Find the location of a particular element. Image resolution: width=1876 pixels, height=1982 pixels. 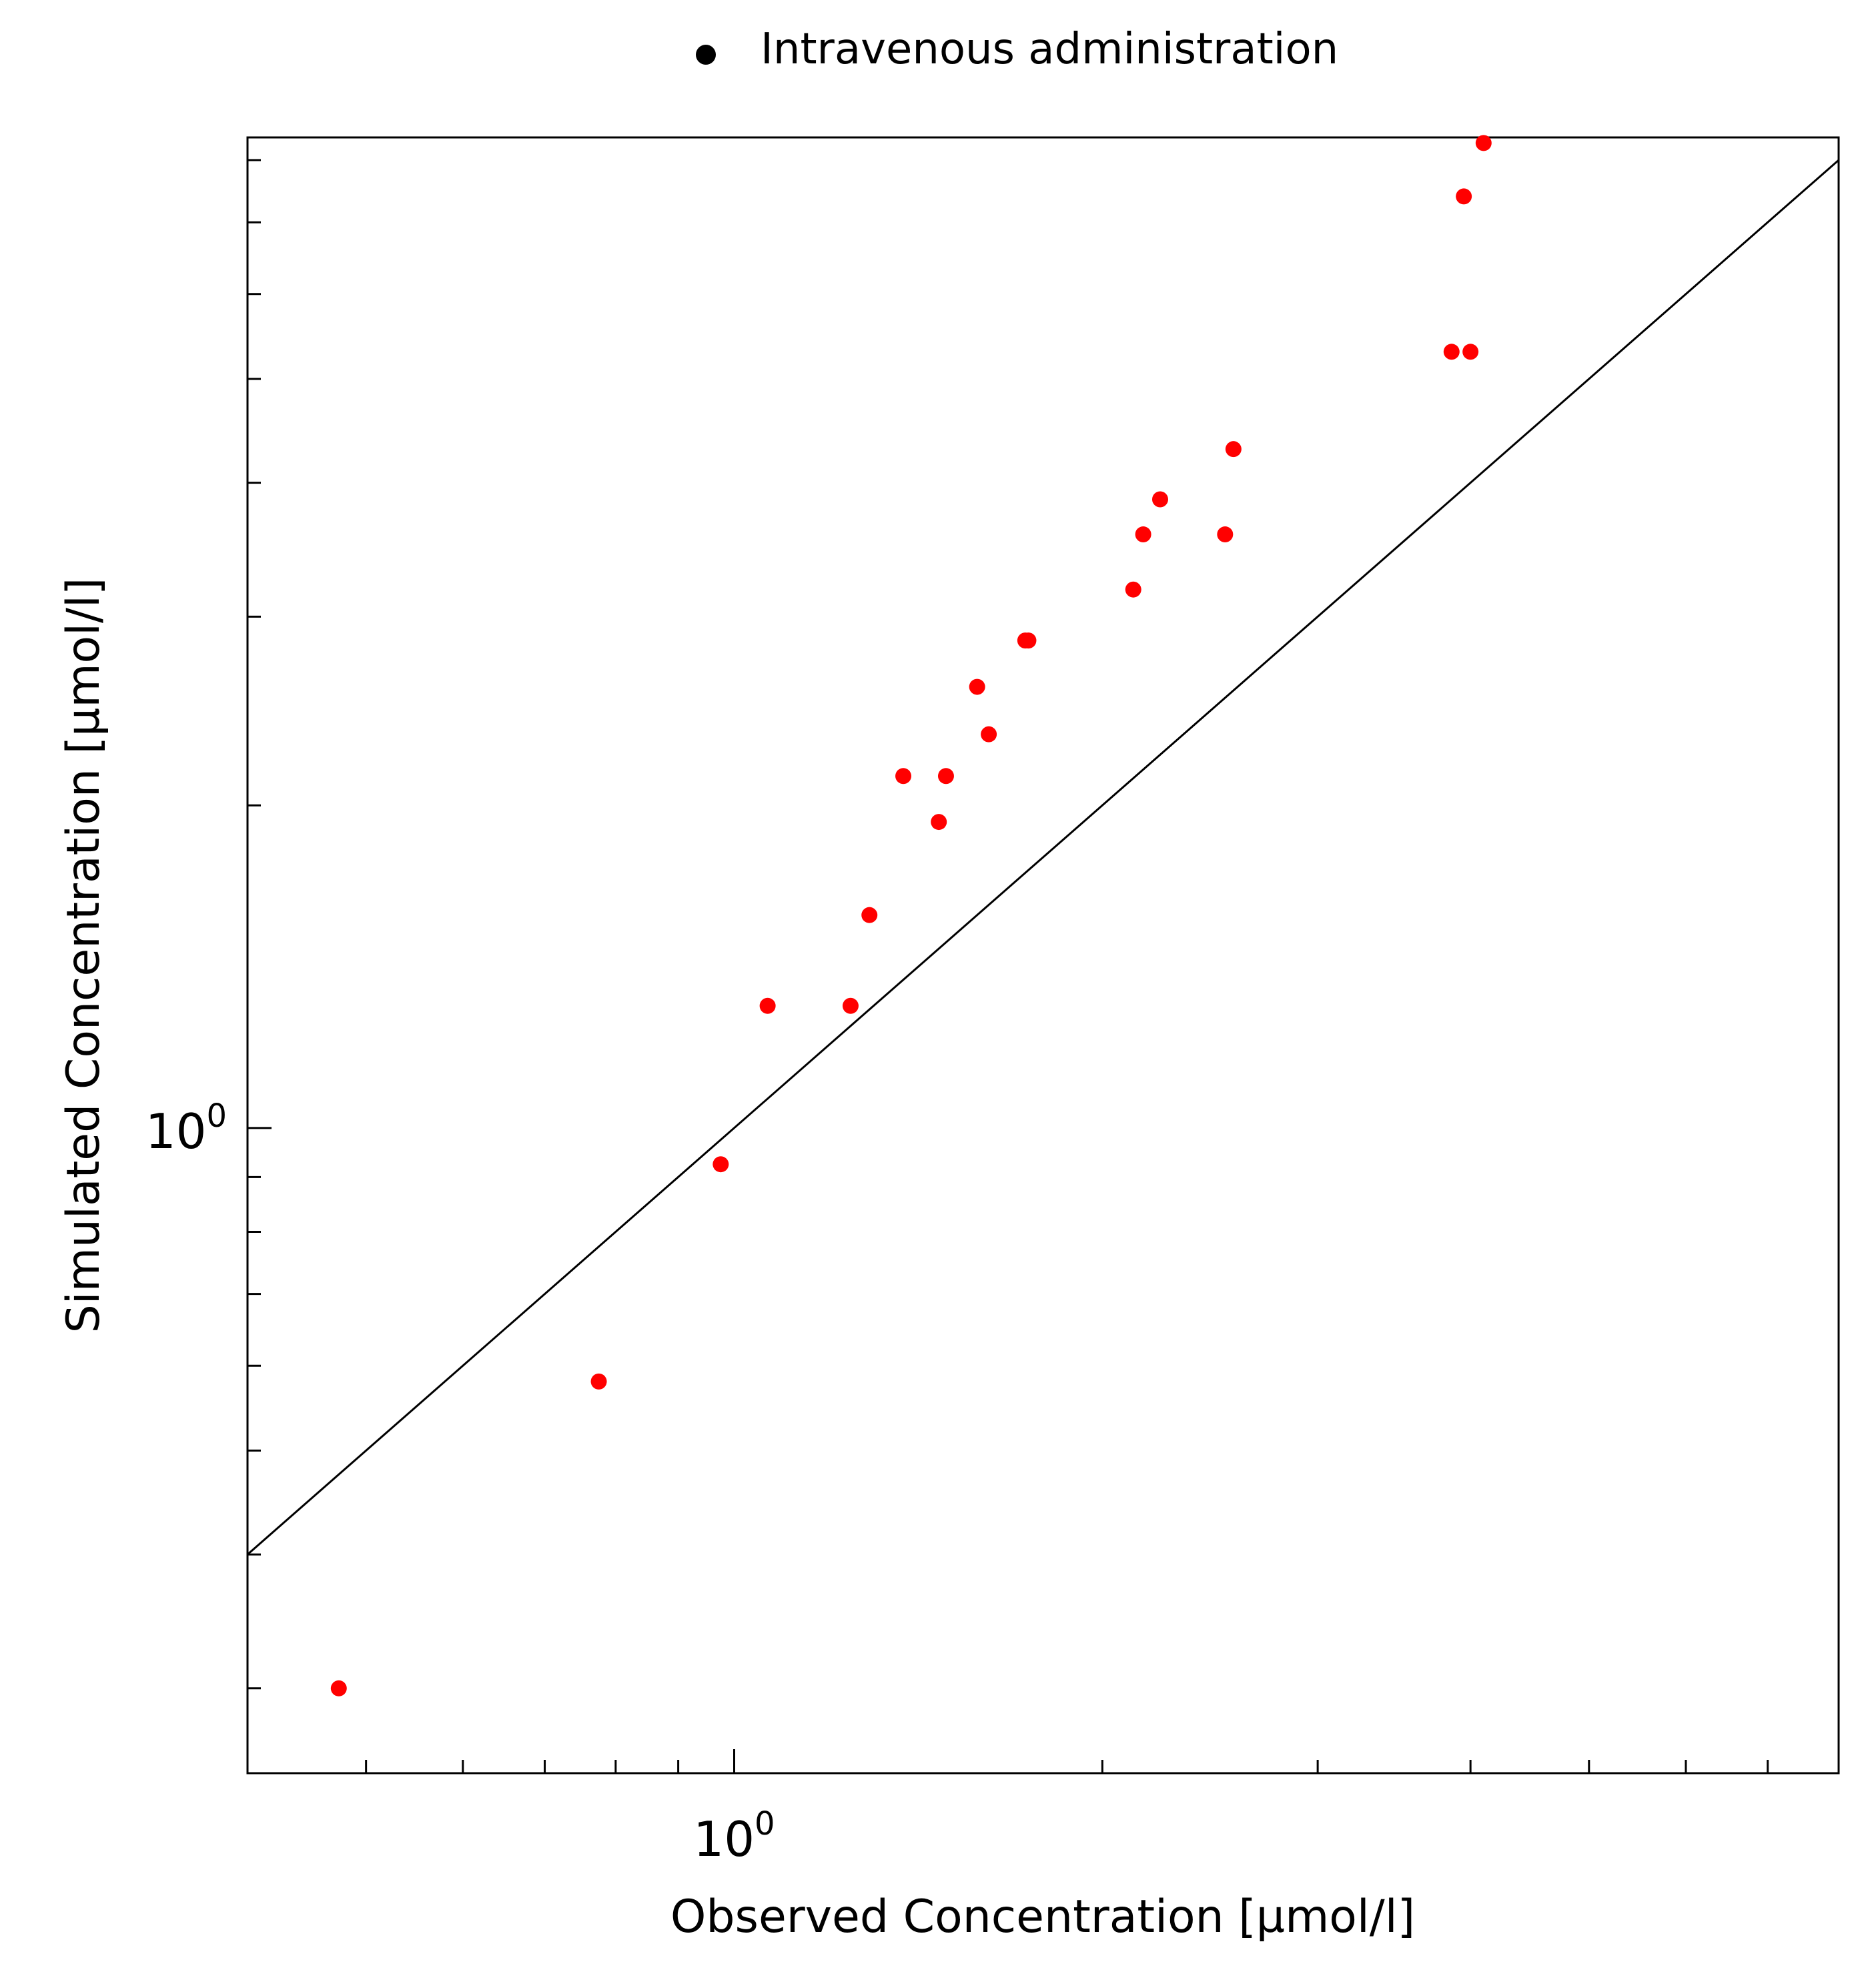

legend-marker is located at coordinates (706, 55).